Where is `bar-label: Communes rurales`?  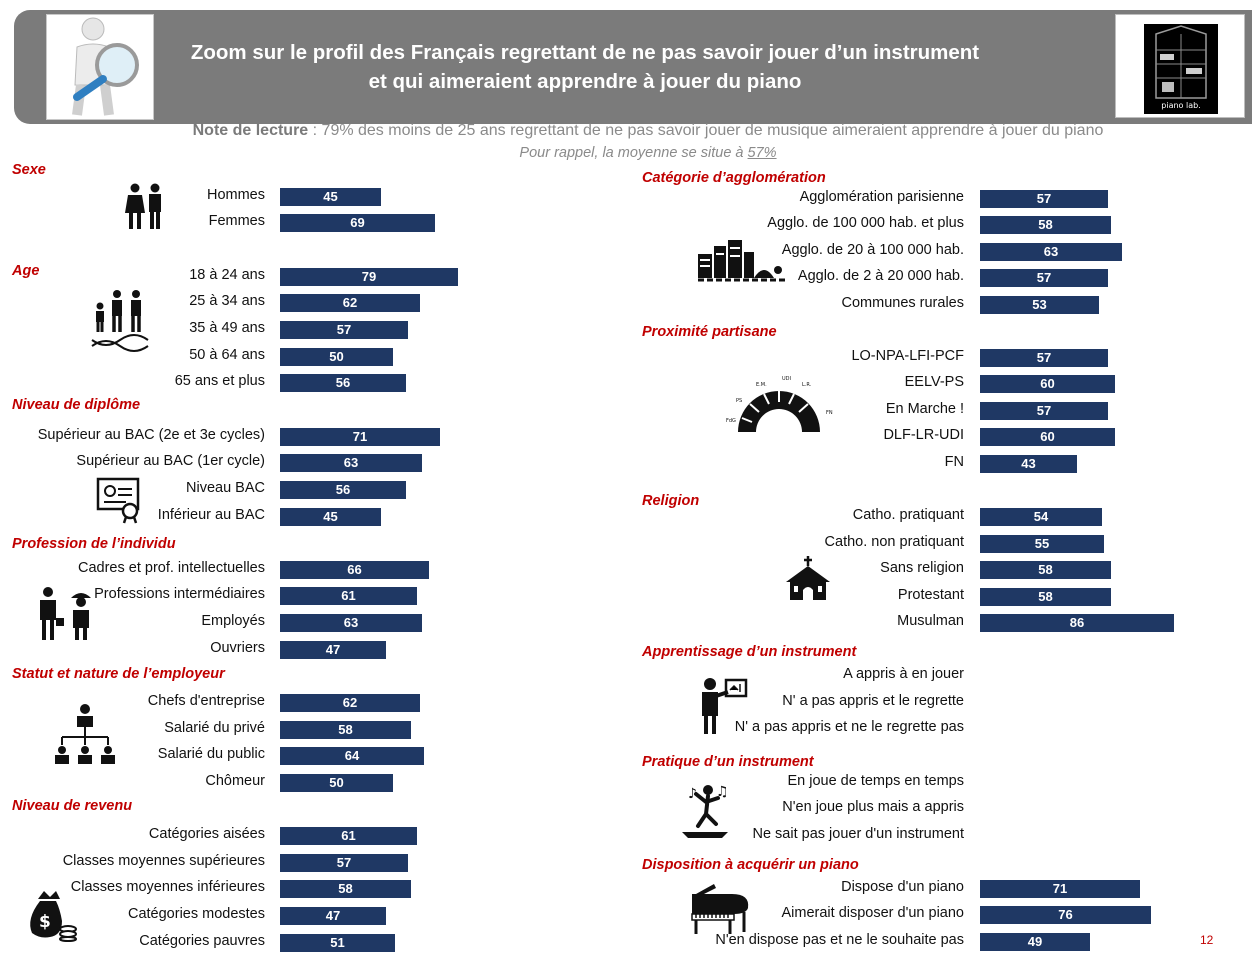
bar-label: Communes rurales is located at coordinates (903, 303).